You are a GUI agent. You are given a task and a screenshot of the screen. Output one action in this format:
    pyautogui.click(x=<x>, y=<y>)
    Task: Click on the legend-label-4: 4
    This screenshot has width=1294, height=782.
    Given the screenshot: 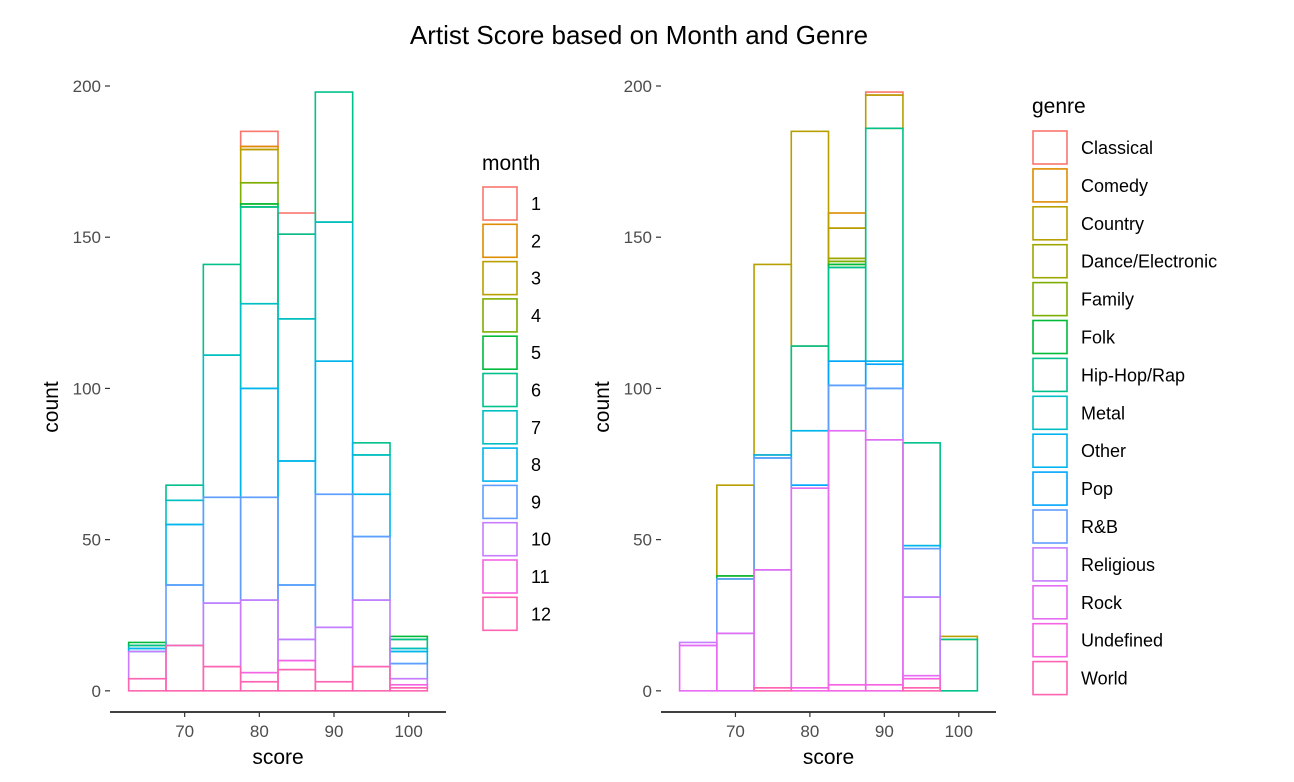 What is the action you would take?
    pyautogui.click(x=536, y=316)
    